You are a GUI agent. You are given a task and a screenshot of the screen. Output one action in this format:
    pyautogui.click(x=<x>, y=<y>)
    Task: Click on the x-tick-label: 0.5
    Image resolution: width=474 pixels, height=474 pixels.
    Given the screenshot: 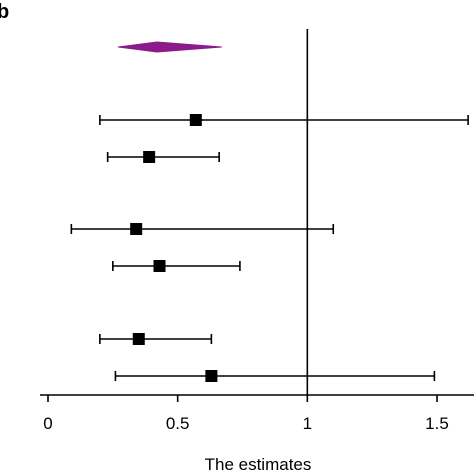 What is the action you would take?
    pyautogui.click(x=178, y=423)
    